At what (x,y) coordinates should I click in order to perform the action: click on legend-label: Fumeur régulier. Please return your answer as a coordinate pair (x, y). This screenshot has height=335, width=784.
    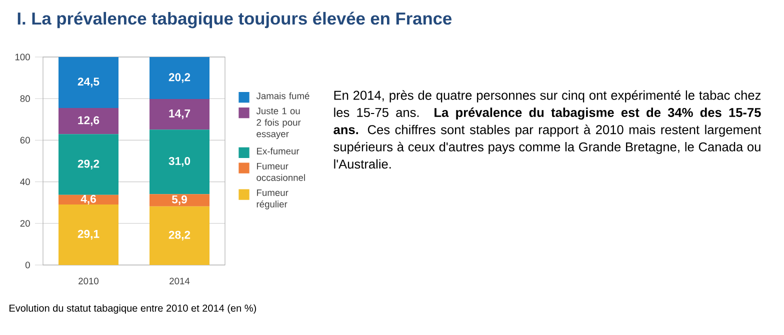
    Looking at the image, I should click on (272, 199).